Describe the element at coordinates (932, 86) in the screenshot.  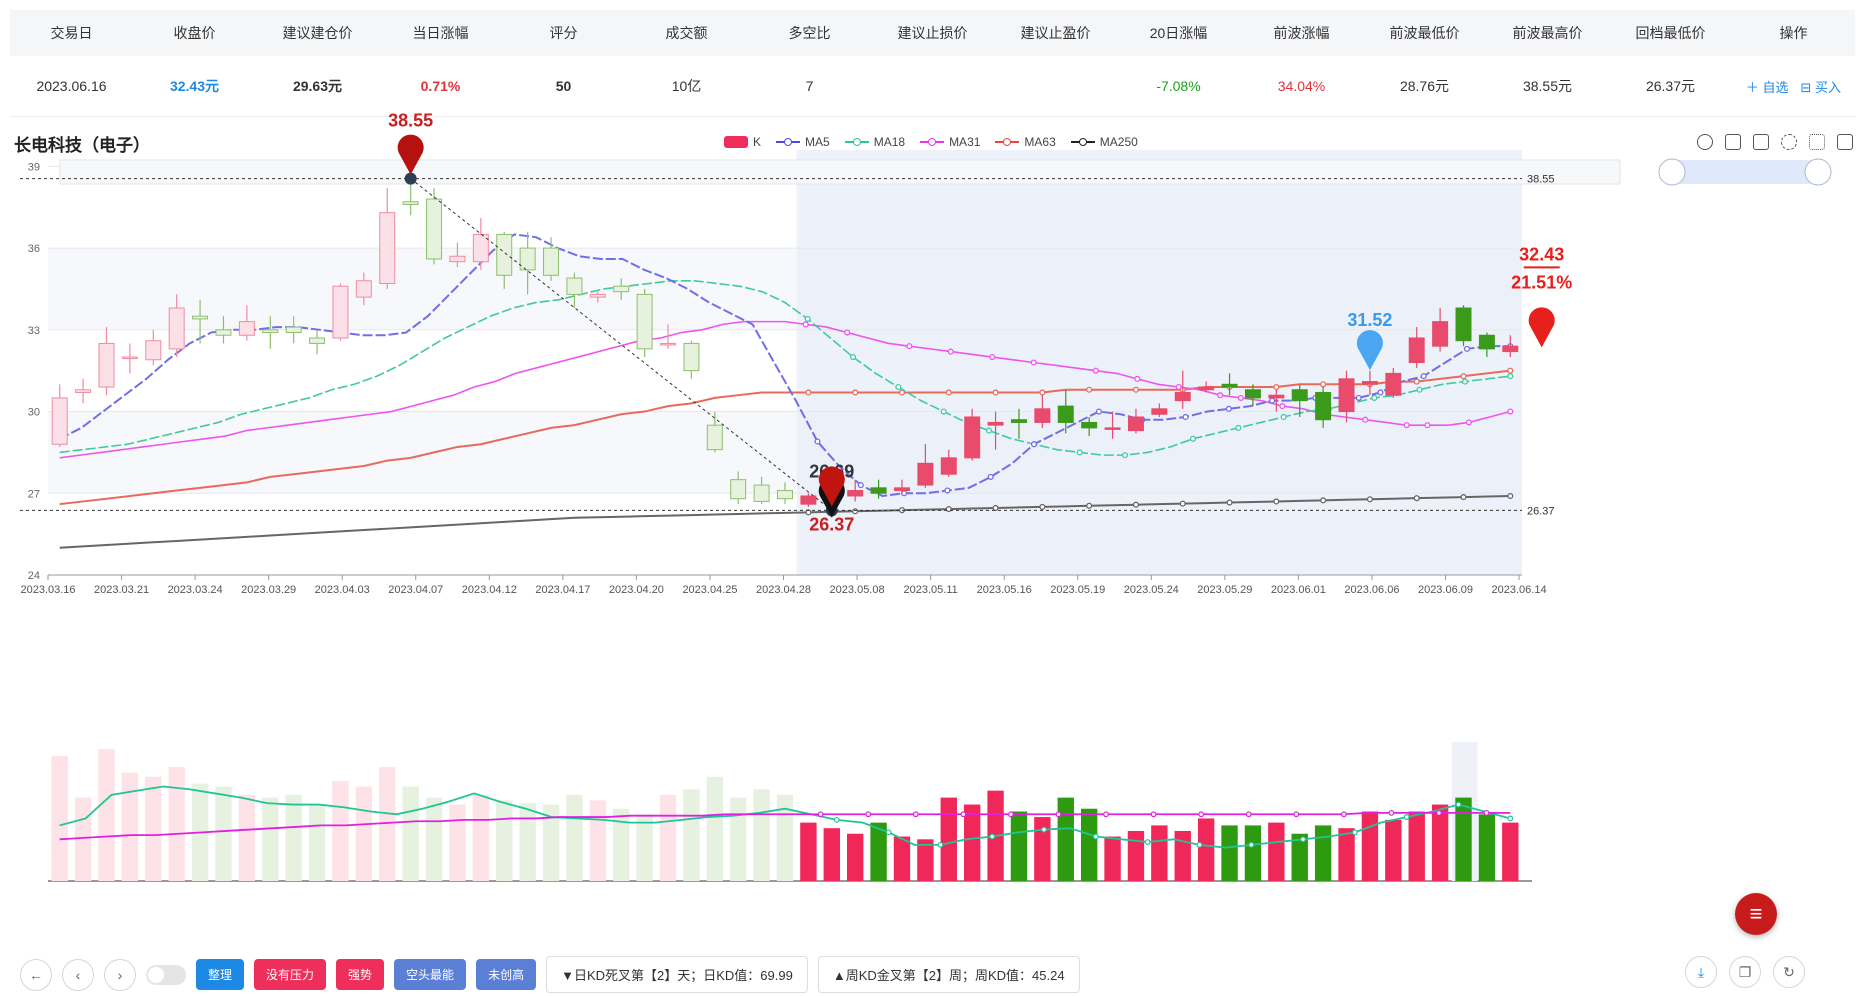
I see `cell-stop-loss` at that location.